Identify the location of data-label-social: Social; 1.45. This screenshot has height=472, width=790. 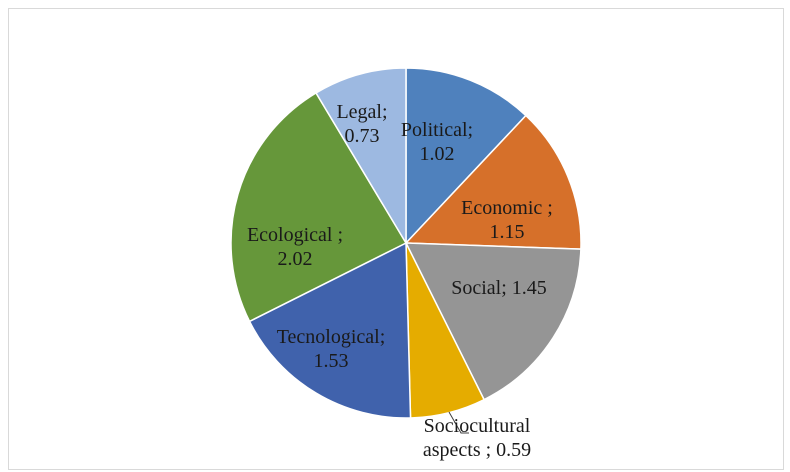
(499, 288).